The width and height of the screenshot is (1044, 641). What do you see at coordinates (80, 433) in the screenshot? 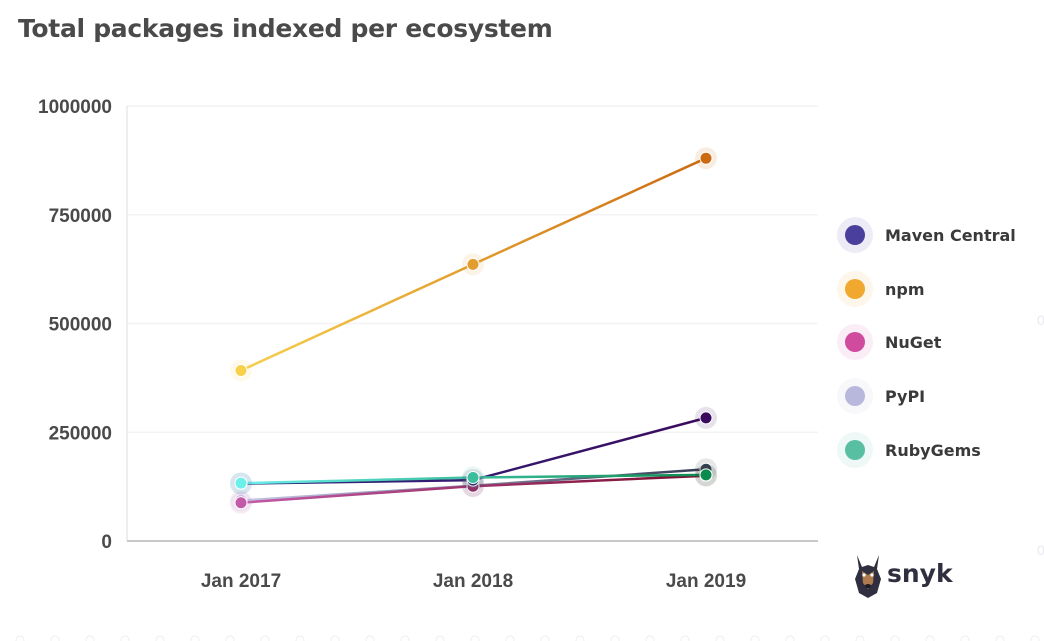
I see `y-tick-label: 250000` at bounding box center [80, 433].